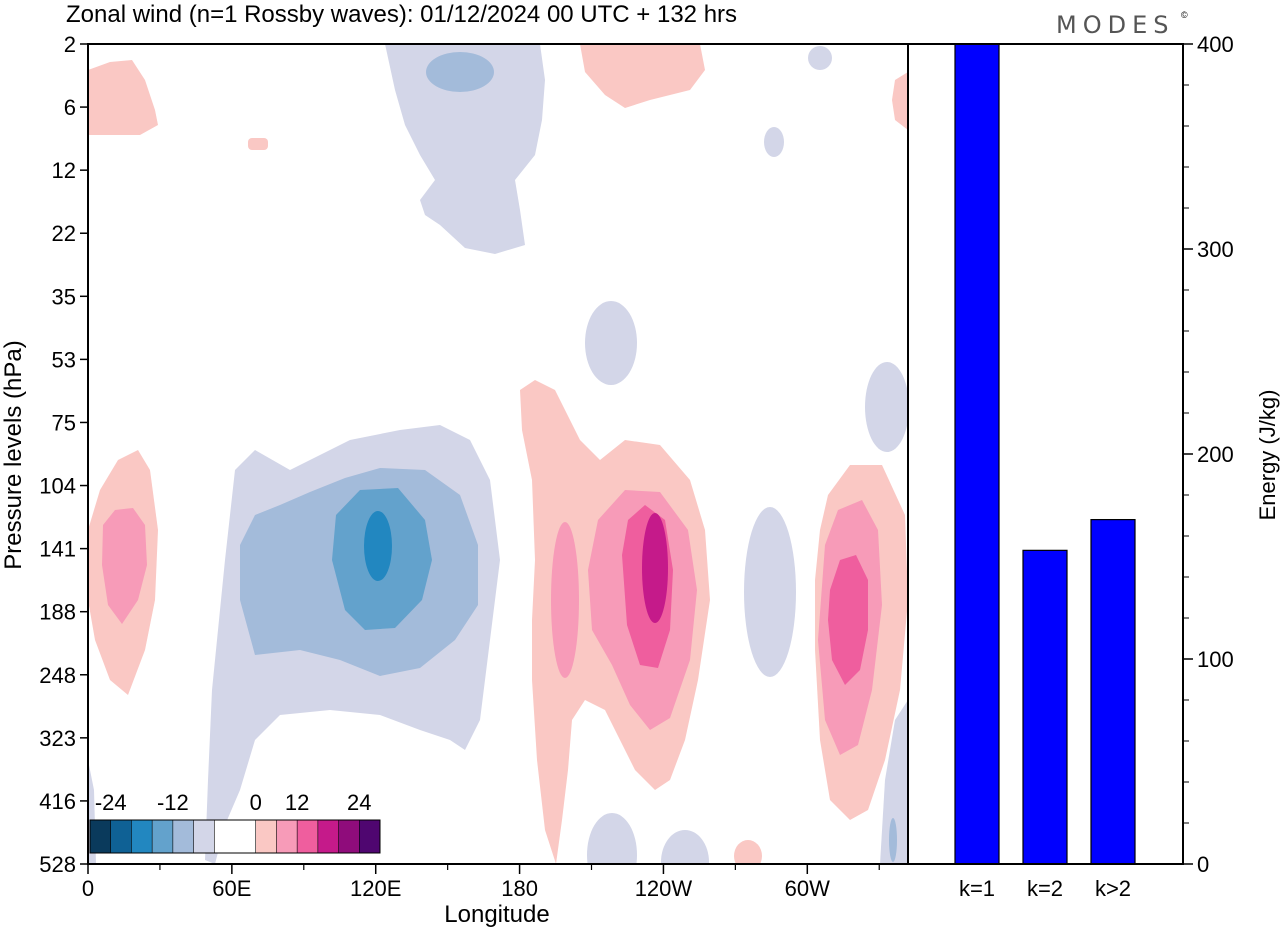  I want to click on x-tick-label-0: 0, so click(88, 888).